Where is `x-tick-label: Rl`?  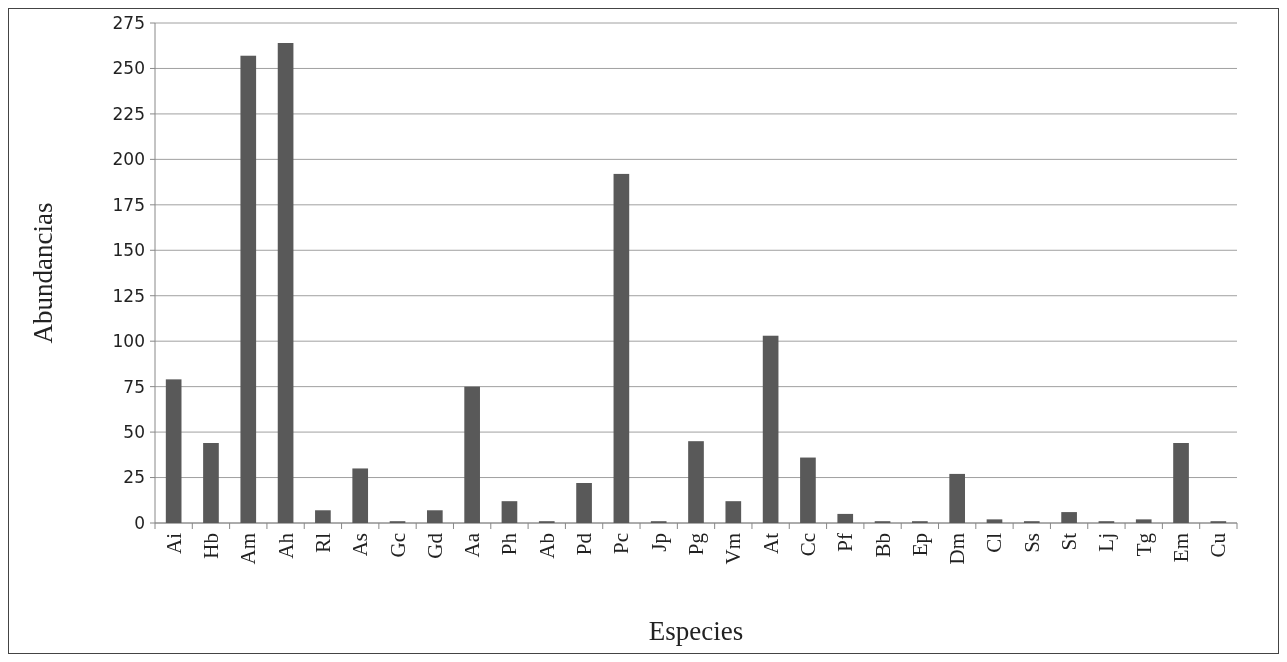
x-tick-label: Rl is located at coordinates (322, 542).